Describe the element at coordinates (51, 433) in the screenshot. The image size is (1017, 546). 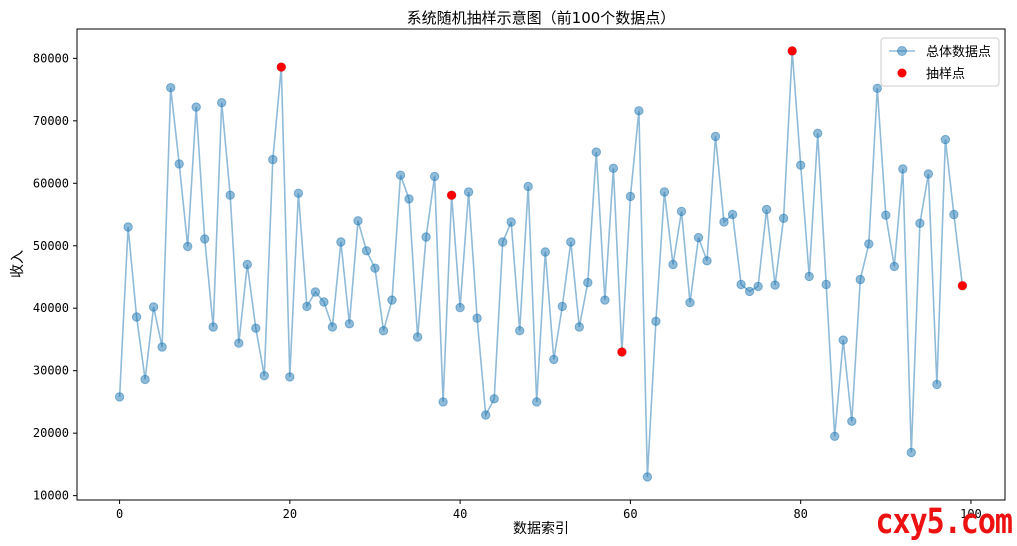
I see `y-tick-label: 20000` at that location.